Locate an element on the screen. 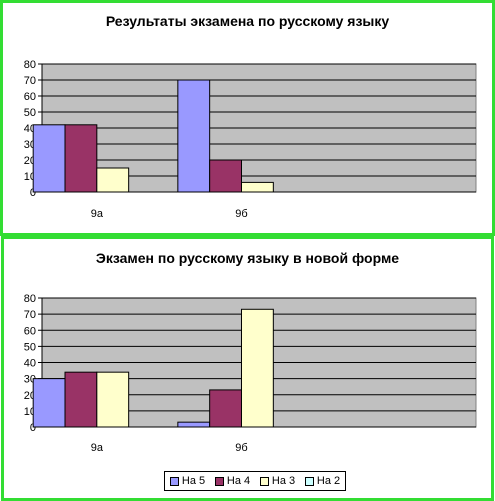 This screenshot has height=501, width=495. legend-label: На 2 is located at coordinates (328, 481).